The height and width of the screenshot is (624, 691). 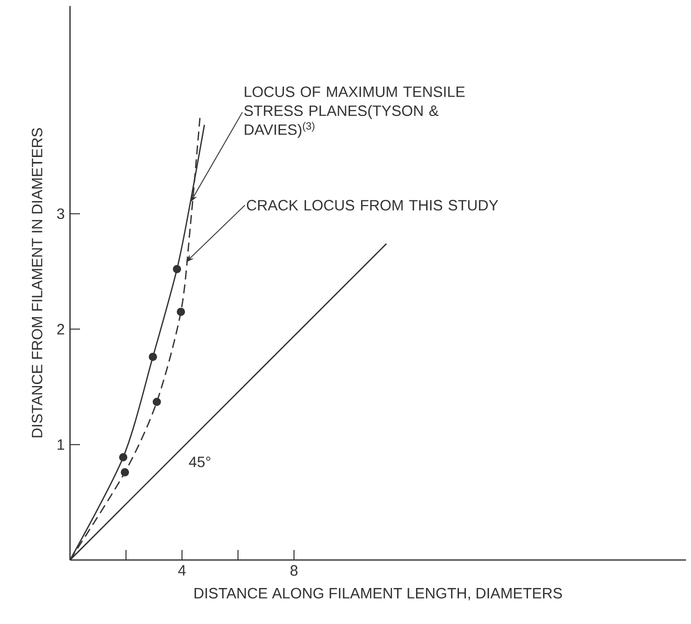 What do you see at coordinates (61, 444) in the screenshot?
I see `y-tick-label: 1` at bounding box center [61, 444].